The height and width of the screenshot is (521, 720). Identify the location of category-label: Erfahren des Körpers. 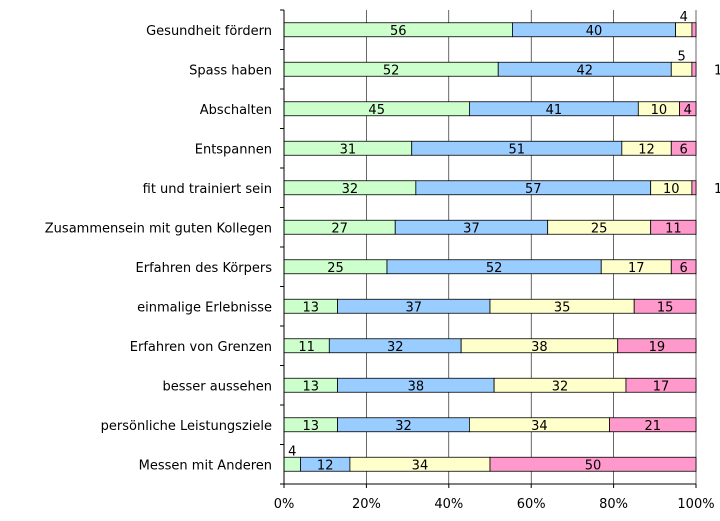
(204, 268).